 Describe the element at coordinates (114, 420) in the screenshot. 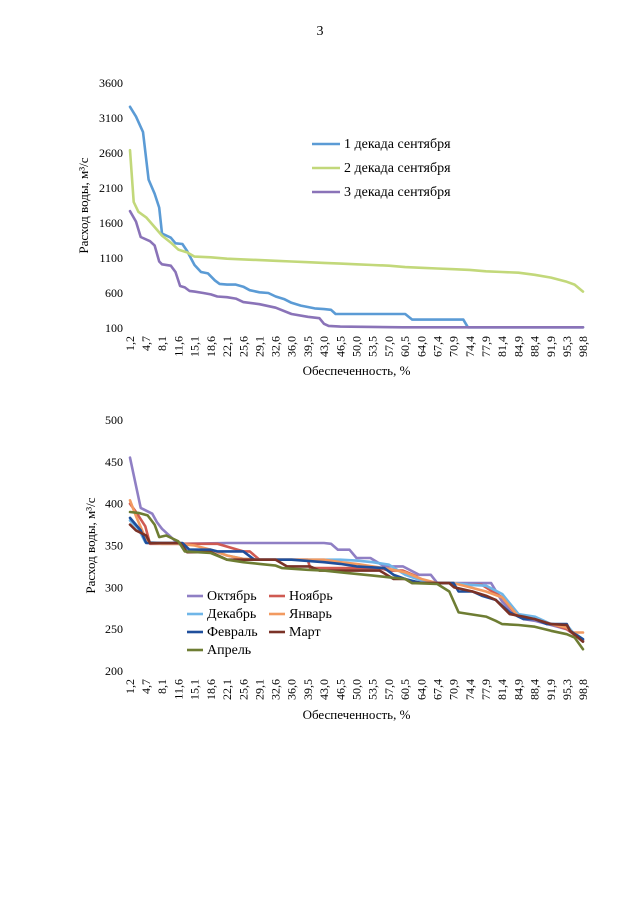

I see `y-tick-label: 500` at that location.